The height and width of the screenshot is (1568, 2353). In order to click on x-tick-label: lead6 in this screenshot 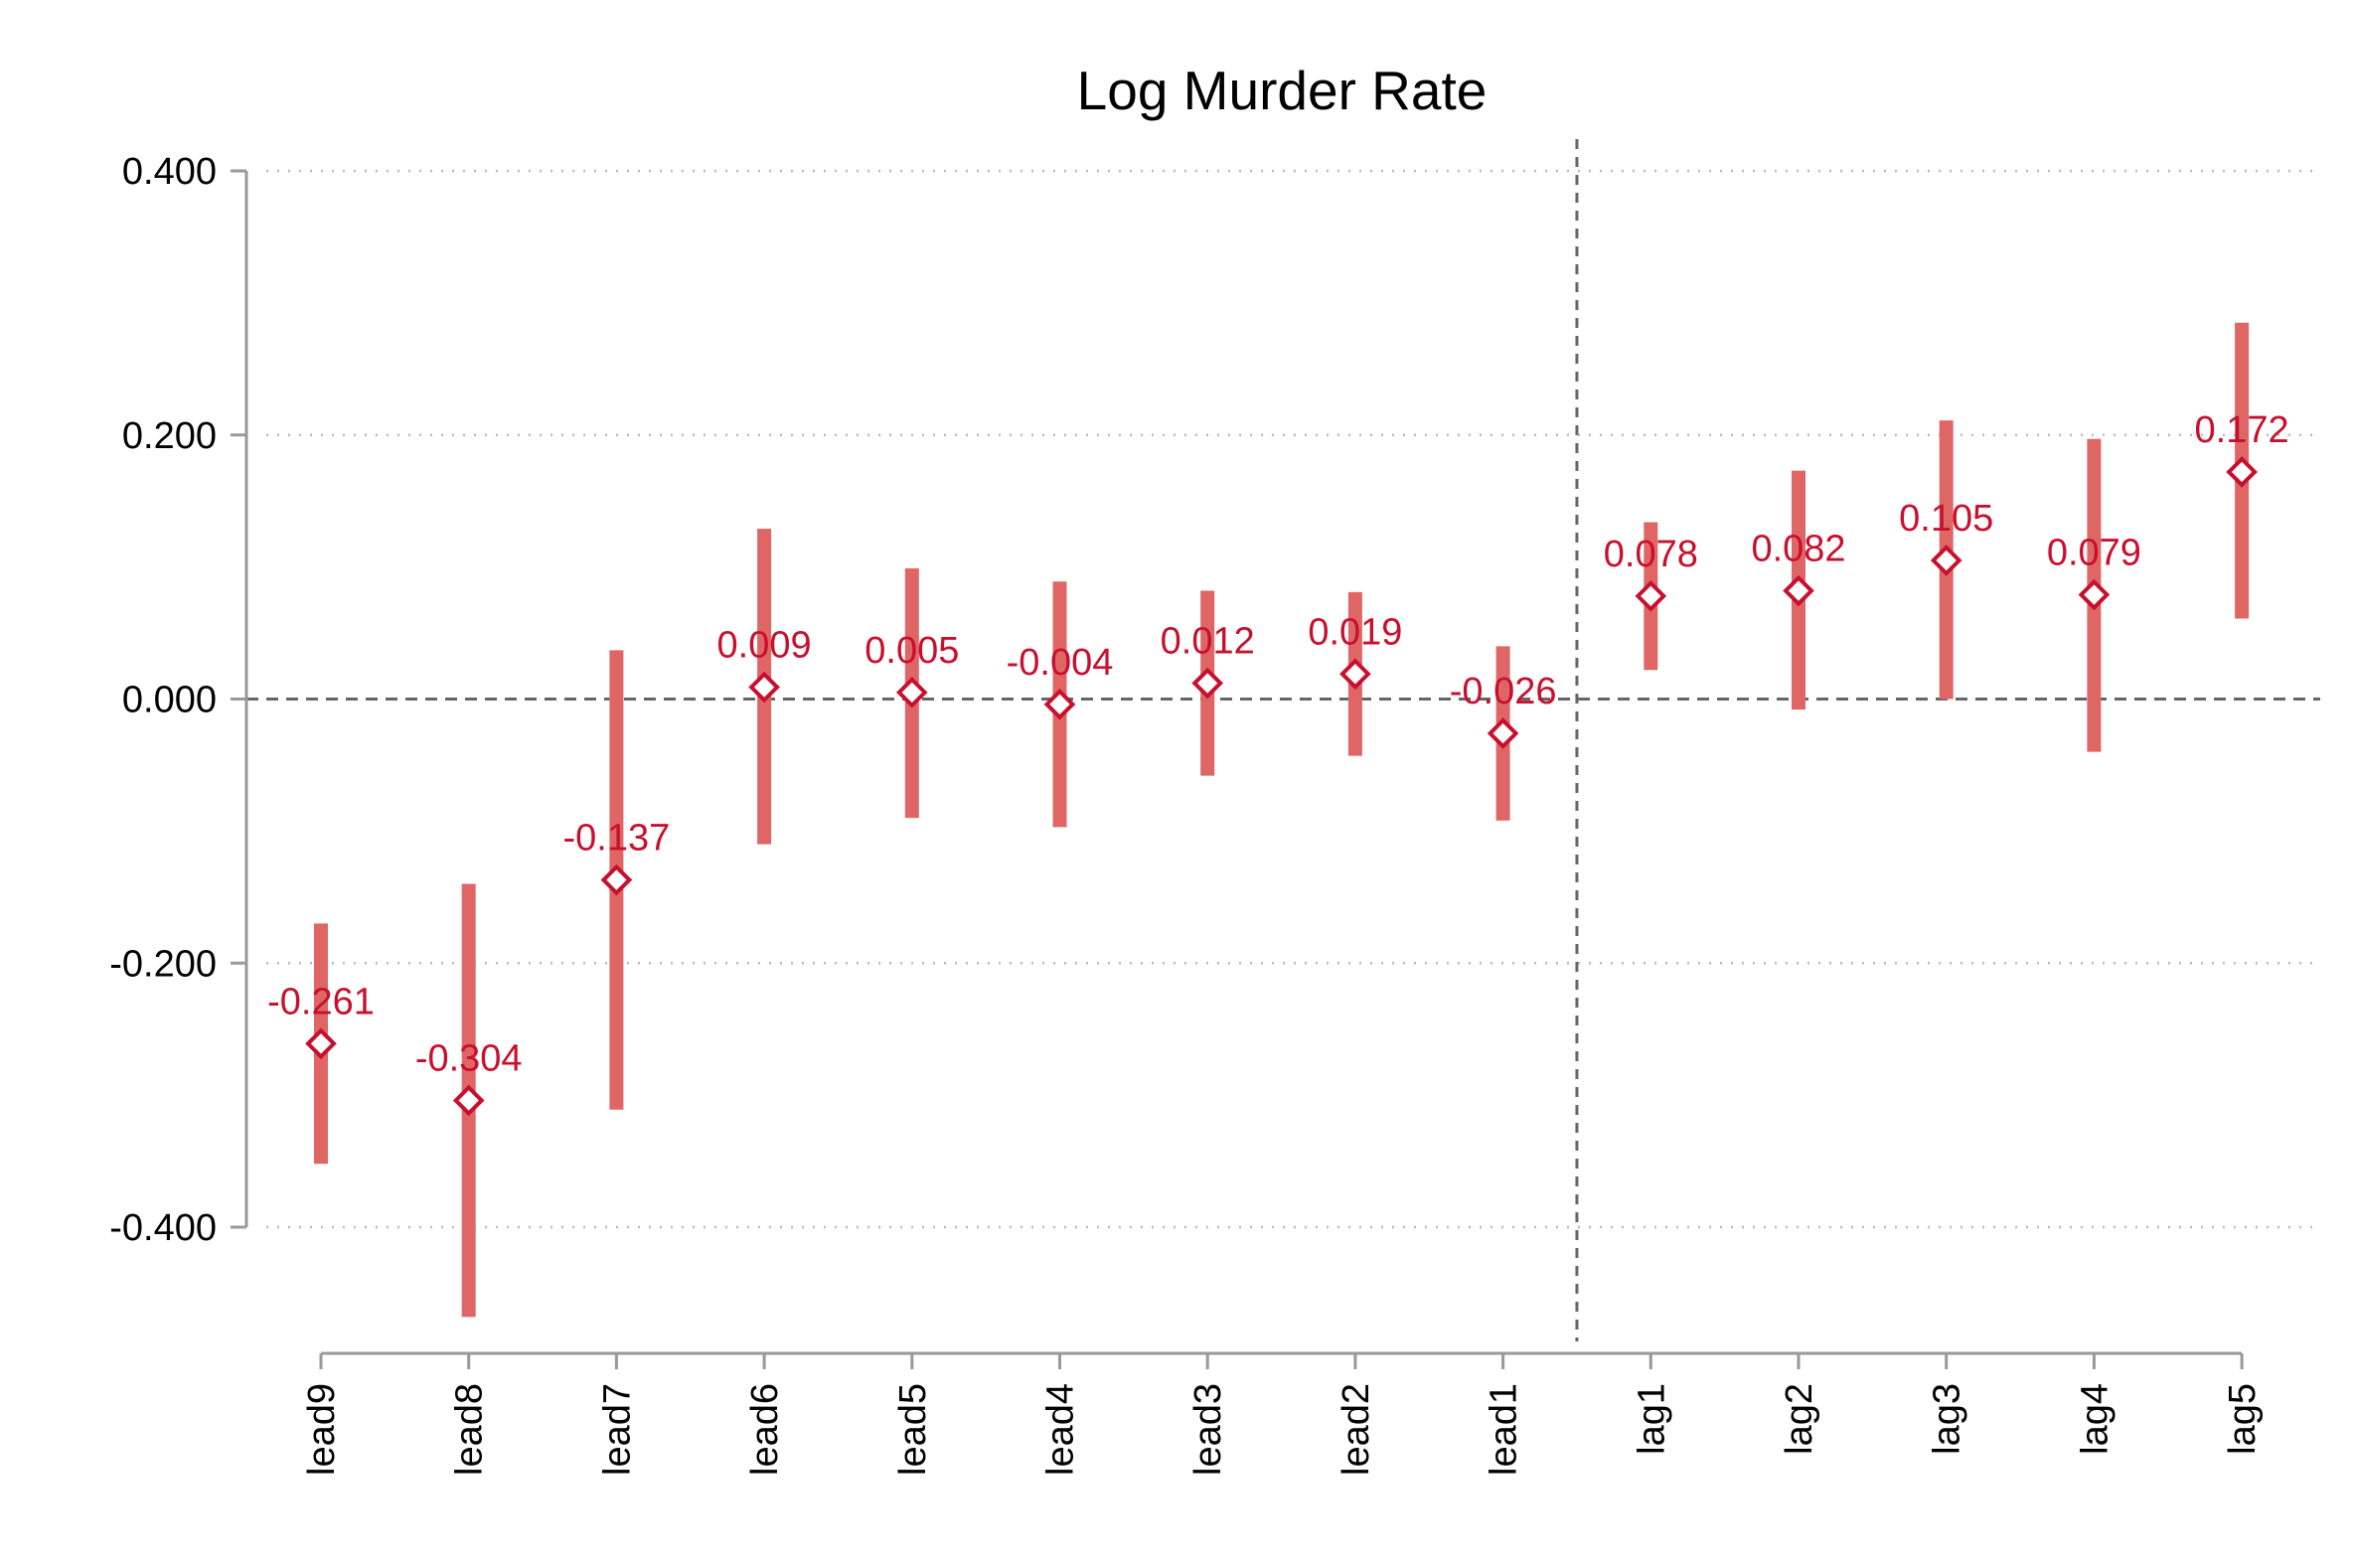, I will do `click(765, 1430)`.